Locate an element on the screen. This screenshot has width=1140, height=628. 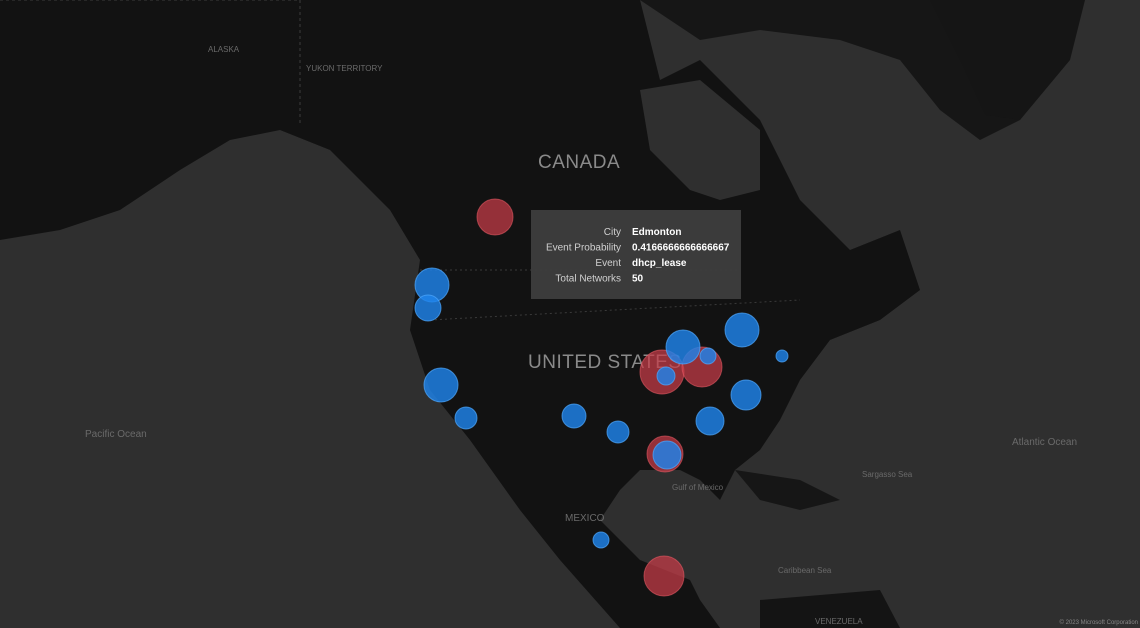
tooltip-value: Edmonton is located at coordinates (656, 232).